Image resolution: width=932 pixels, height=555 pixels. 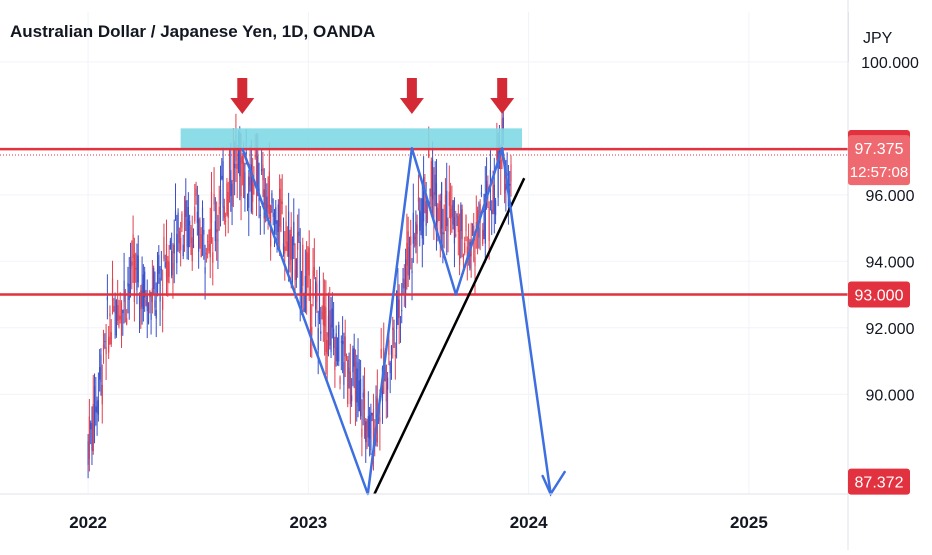 I want to click on currency-selector: JPY, so click(x=888, y=37).